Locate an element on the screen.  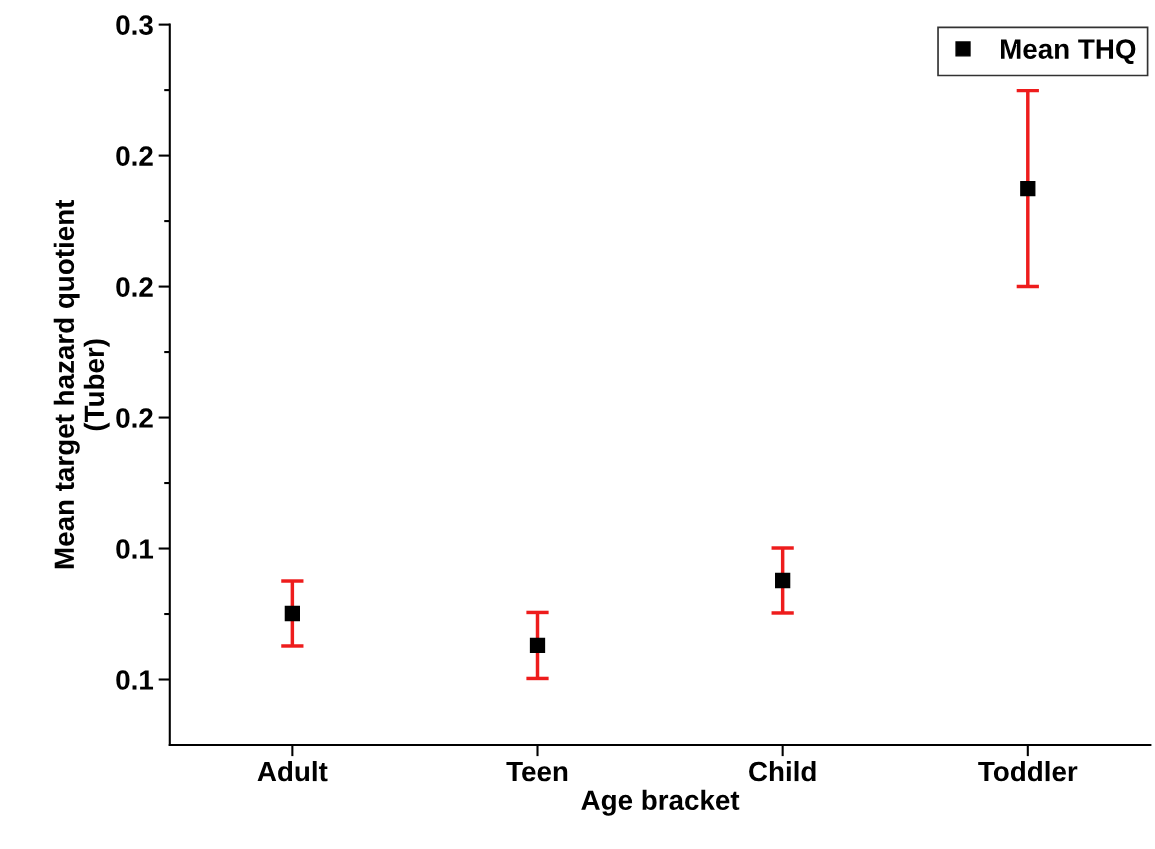
y-axis-title: Mean target hazard quotient (Tuber) is located at coordinates (81, 384).